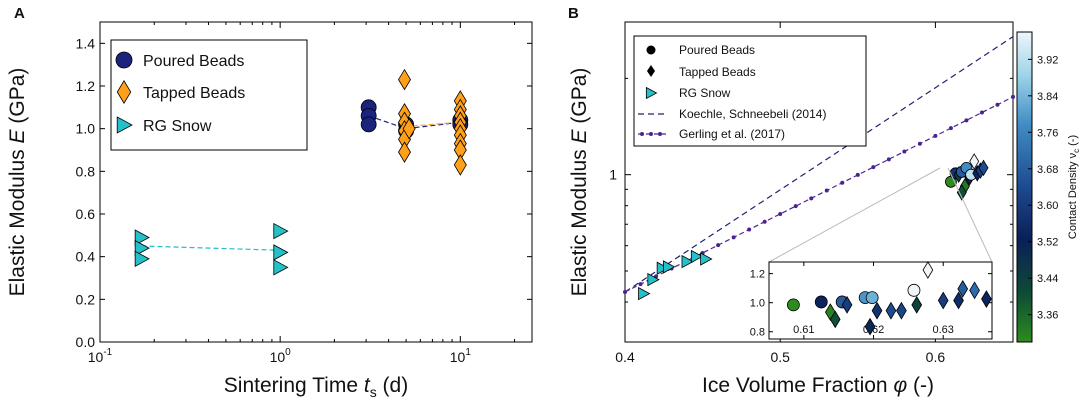 This screenshot has height=400, width=1088. Describe the element at coordinates (732, 134) in the screenshot. I see `panel-b-legend-gerling: Gerling et al. (2017)` at that location.